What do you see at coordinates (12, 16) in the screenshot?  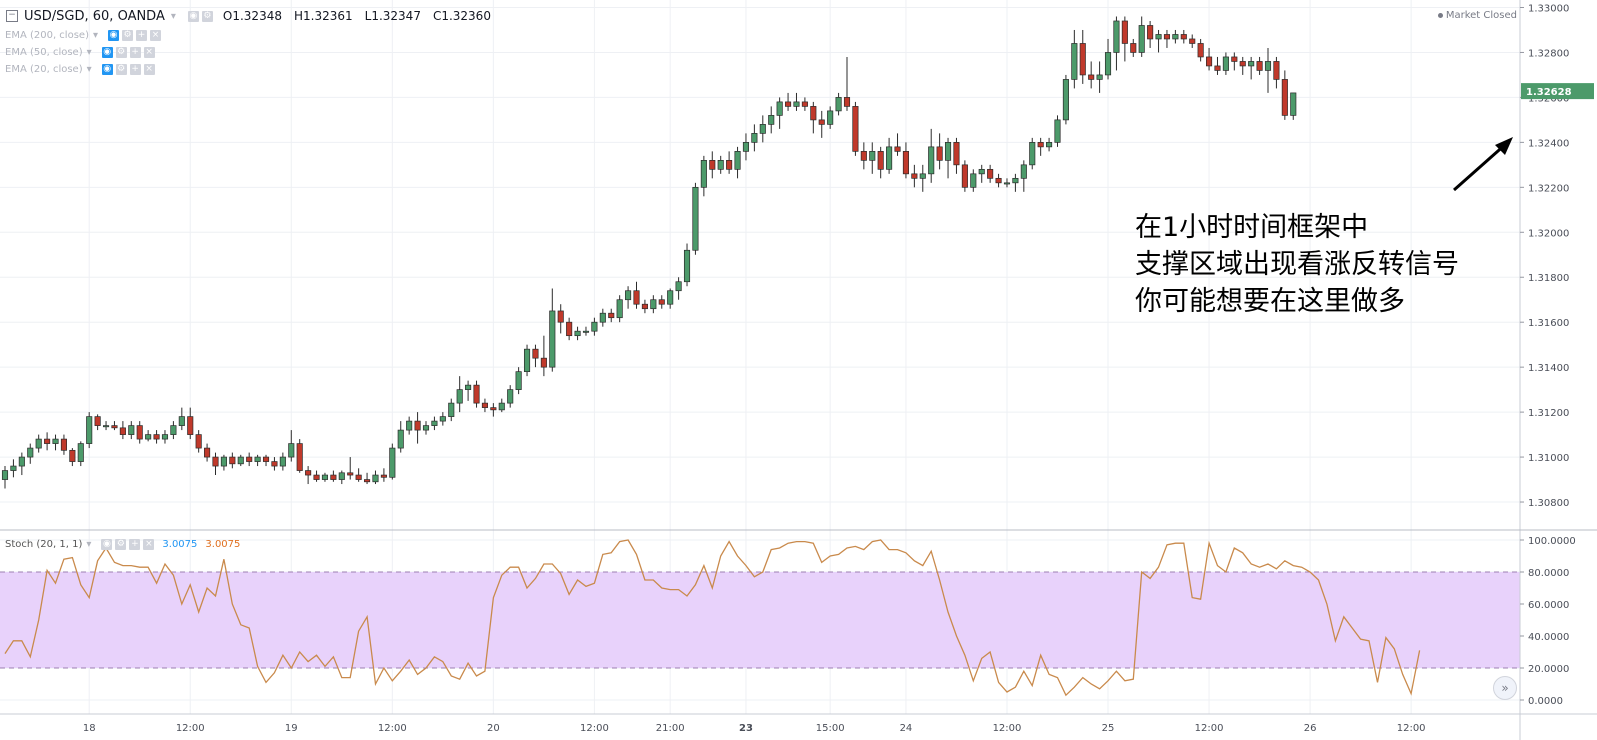 I see `collapse-icon: −` at bounding box center [12, 16].